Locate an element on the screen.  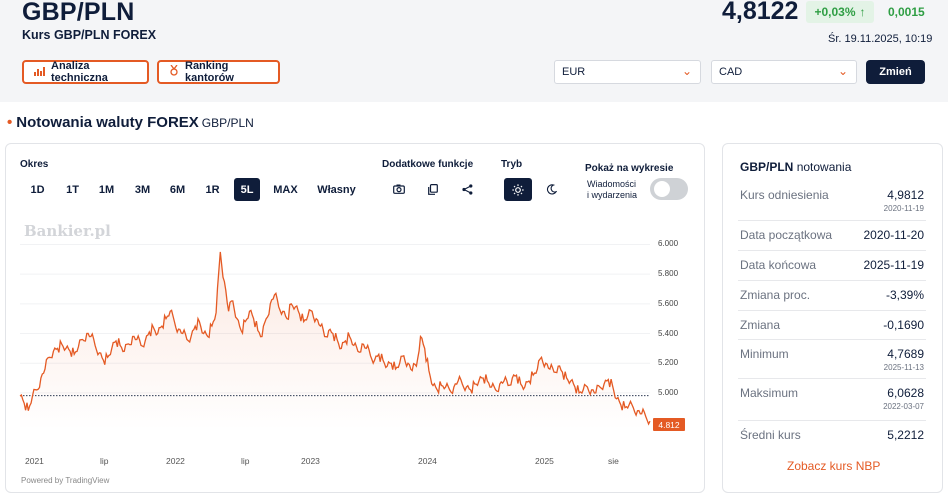
stat-value: 2020-11-20 is located at coordinates (894, 235).